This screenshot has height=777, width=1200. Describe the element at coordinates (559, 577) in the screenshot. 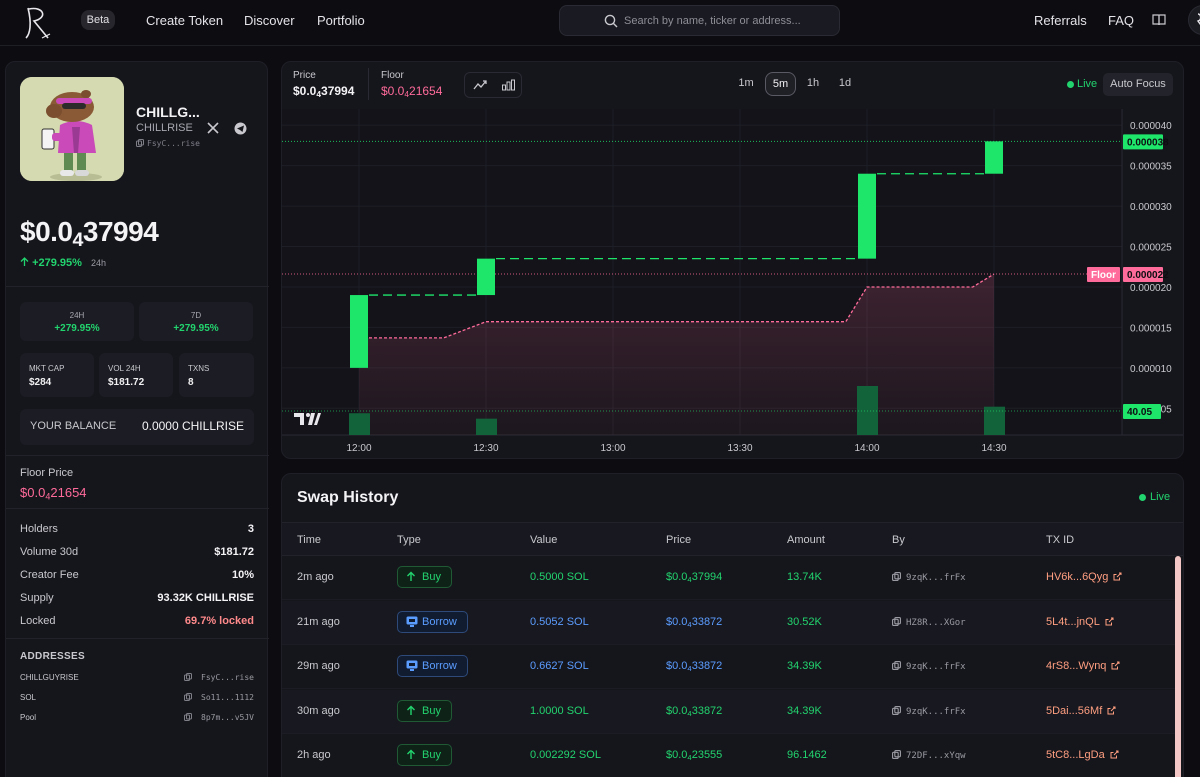

I see `cell-value: 0.5000 SOL` at that location.